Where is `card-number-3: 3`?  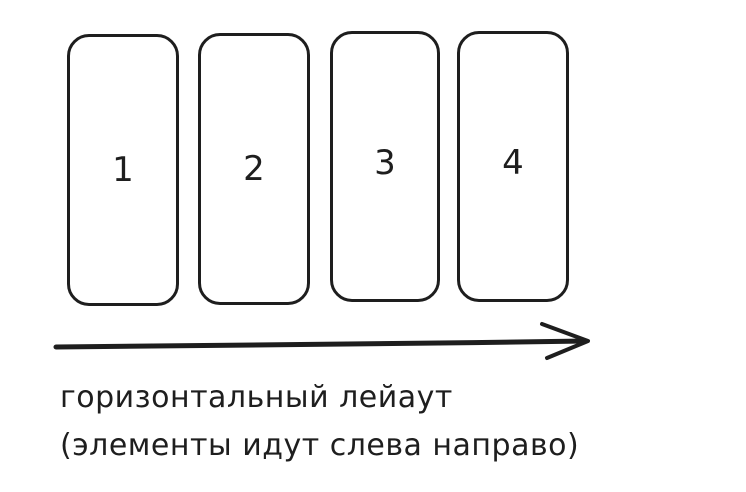 card-number-3: 3 is located at coordinates (385, 162).